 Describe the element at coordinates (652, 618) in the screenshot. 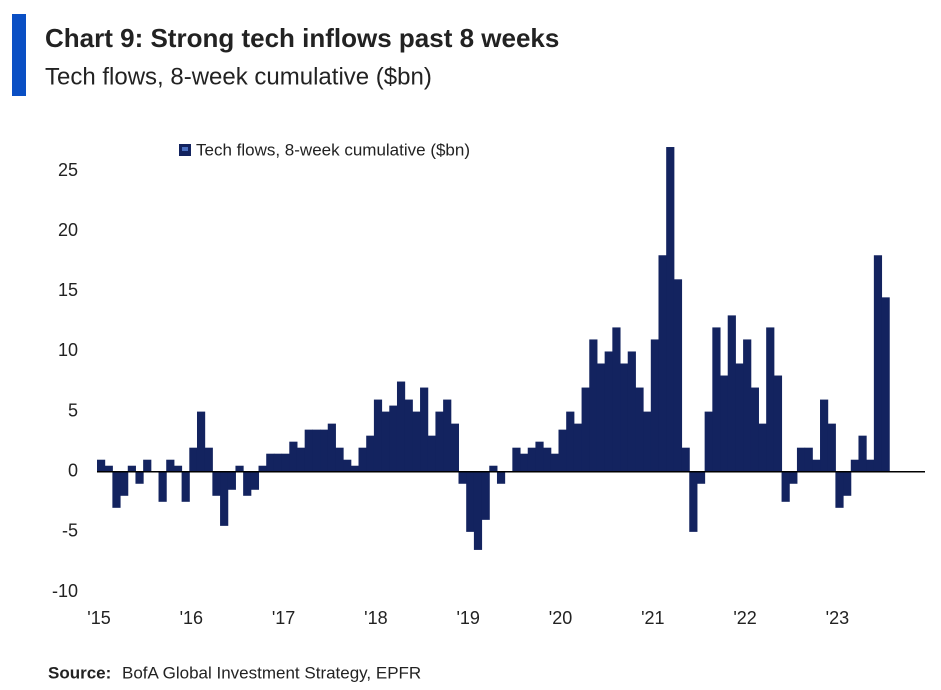

I see `x-tick-label: '21` at that location.